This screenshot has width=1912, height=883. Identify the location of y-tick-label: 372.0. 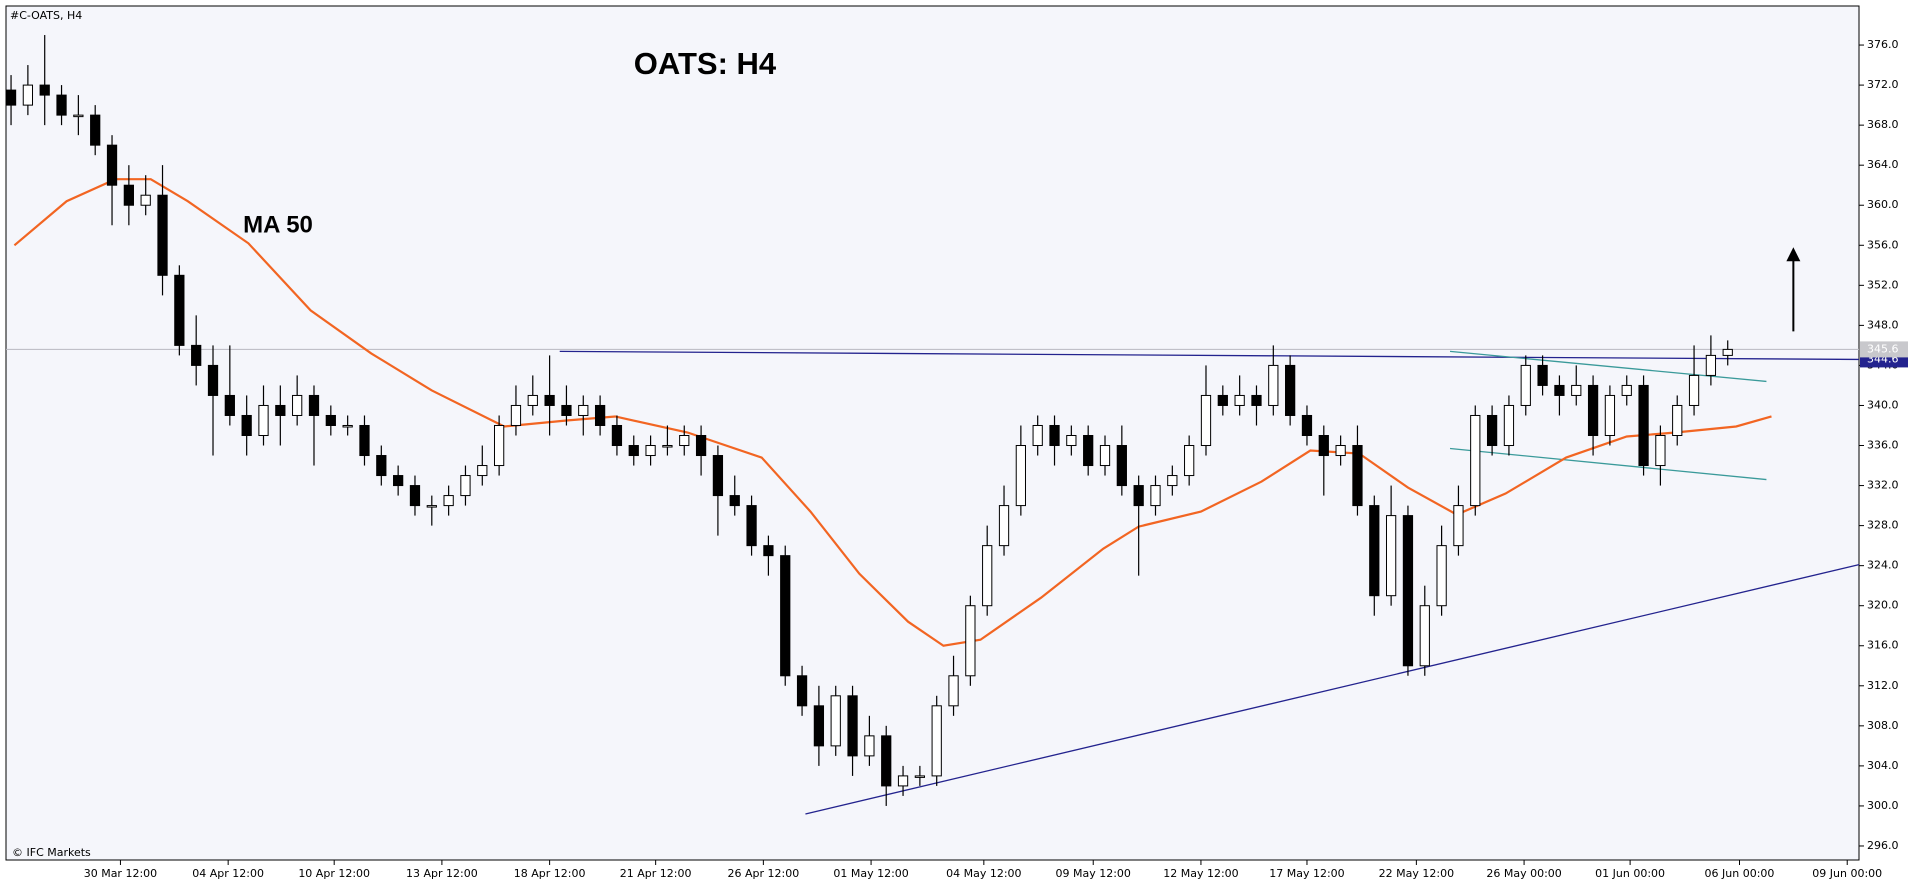
(1883, 84).